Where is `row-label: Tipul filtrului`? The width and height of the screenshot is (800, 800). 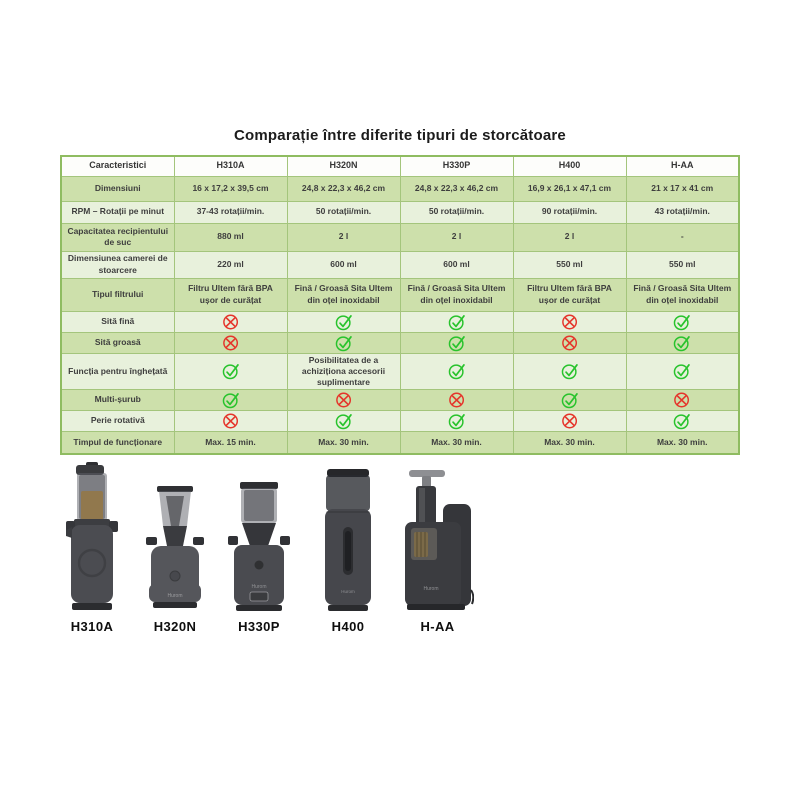 row-label: Tipul filtrului is located at coordinates (117, 294).